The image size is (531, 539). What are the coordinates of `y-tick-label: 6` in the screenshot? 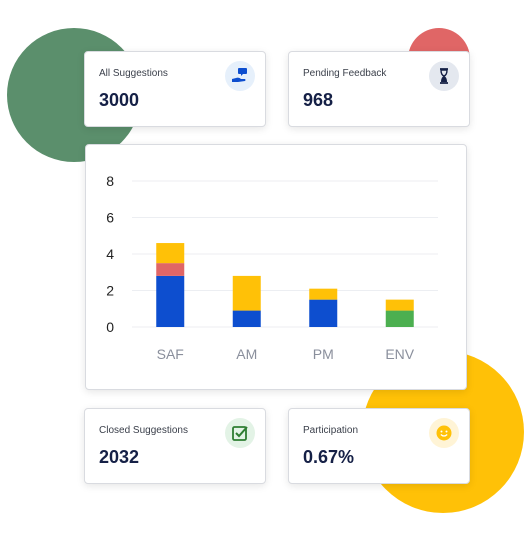 It's located at (110, 218).